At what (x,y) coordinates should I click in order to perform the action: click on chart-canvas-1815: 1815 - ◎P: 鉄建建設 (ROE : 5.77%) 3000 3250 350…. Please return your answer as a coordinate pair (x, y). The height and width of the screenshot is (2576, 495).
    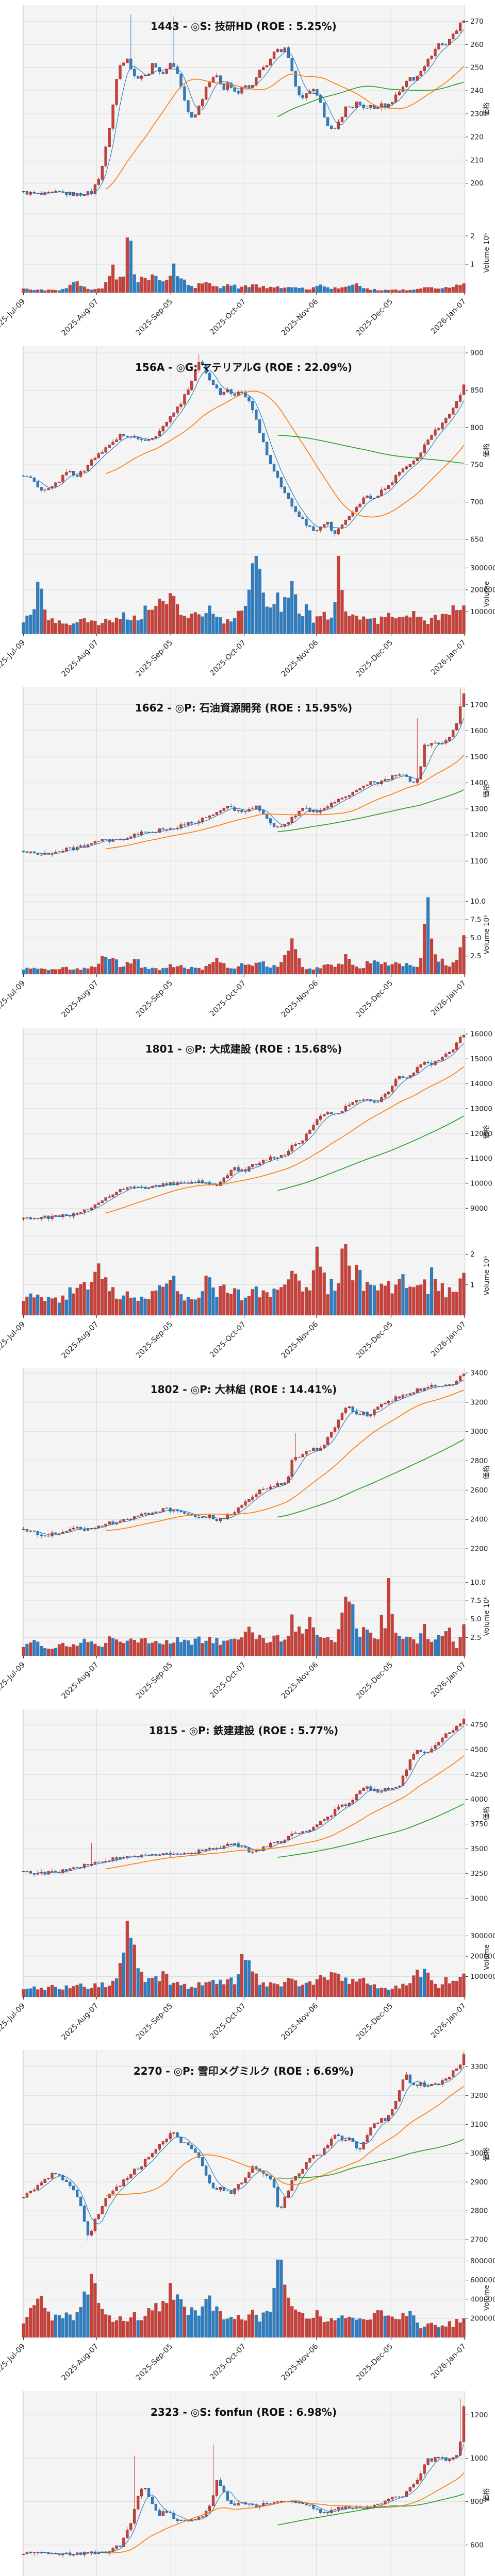
    Looking at the image, I should click on (247, 1875).